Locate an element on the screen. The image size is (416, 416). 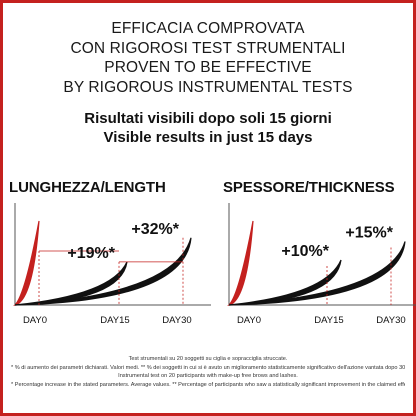
headline-line: EFFICACIA COMPROVATA is located at coordinates (208, 28).